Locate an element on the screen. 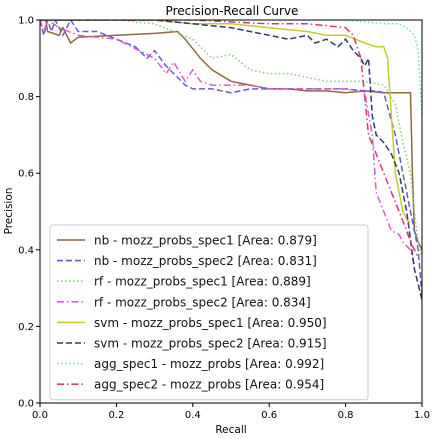  legend-label: svm - mozz_probs_spec1 [Area: 0.950] is located at coordinates (210, 323).